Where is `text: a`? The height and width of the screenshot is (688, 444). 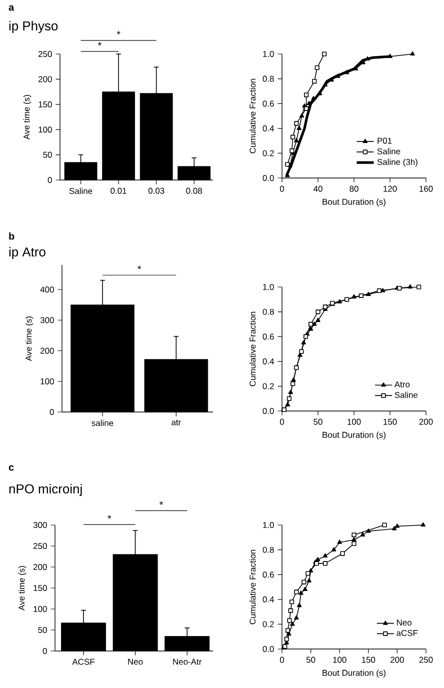
text: a is located at coordinates (11, 8).